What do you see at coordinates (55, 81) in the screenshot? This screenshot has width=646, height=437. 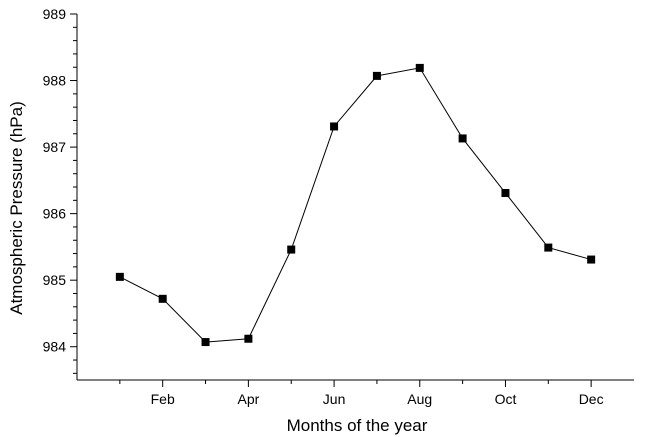 I see `y-tick-label: 988` at bounding box center [55, 81].